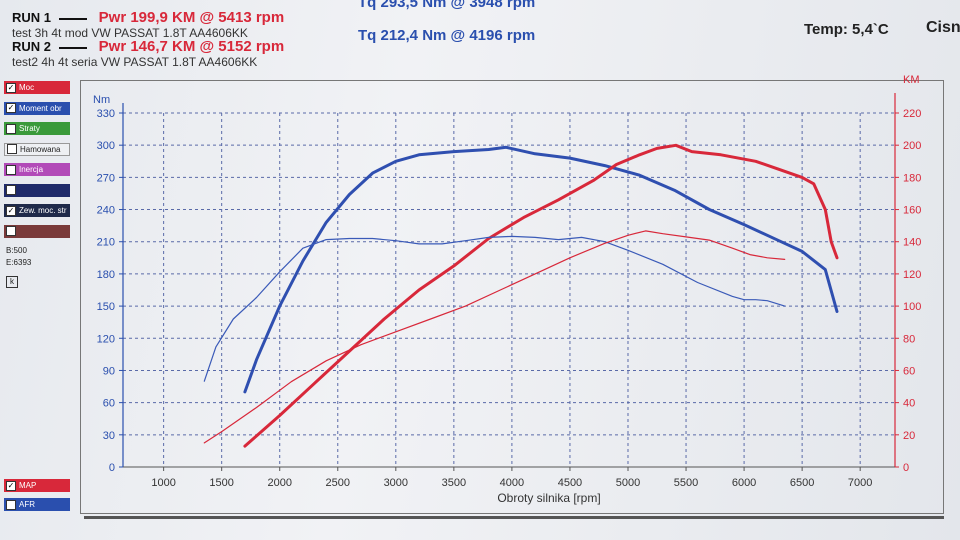 This screenshot has height=540, width=960. Describe the element at coordinates (514, 517) in the screenshot. I see `bottom-rule` at that location.